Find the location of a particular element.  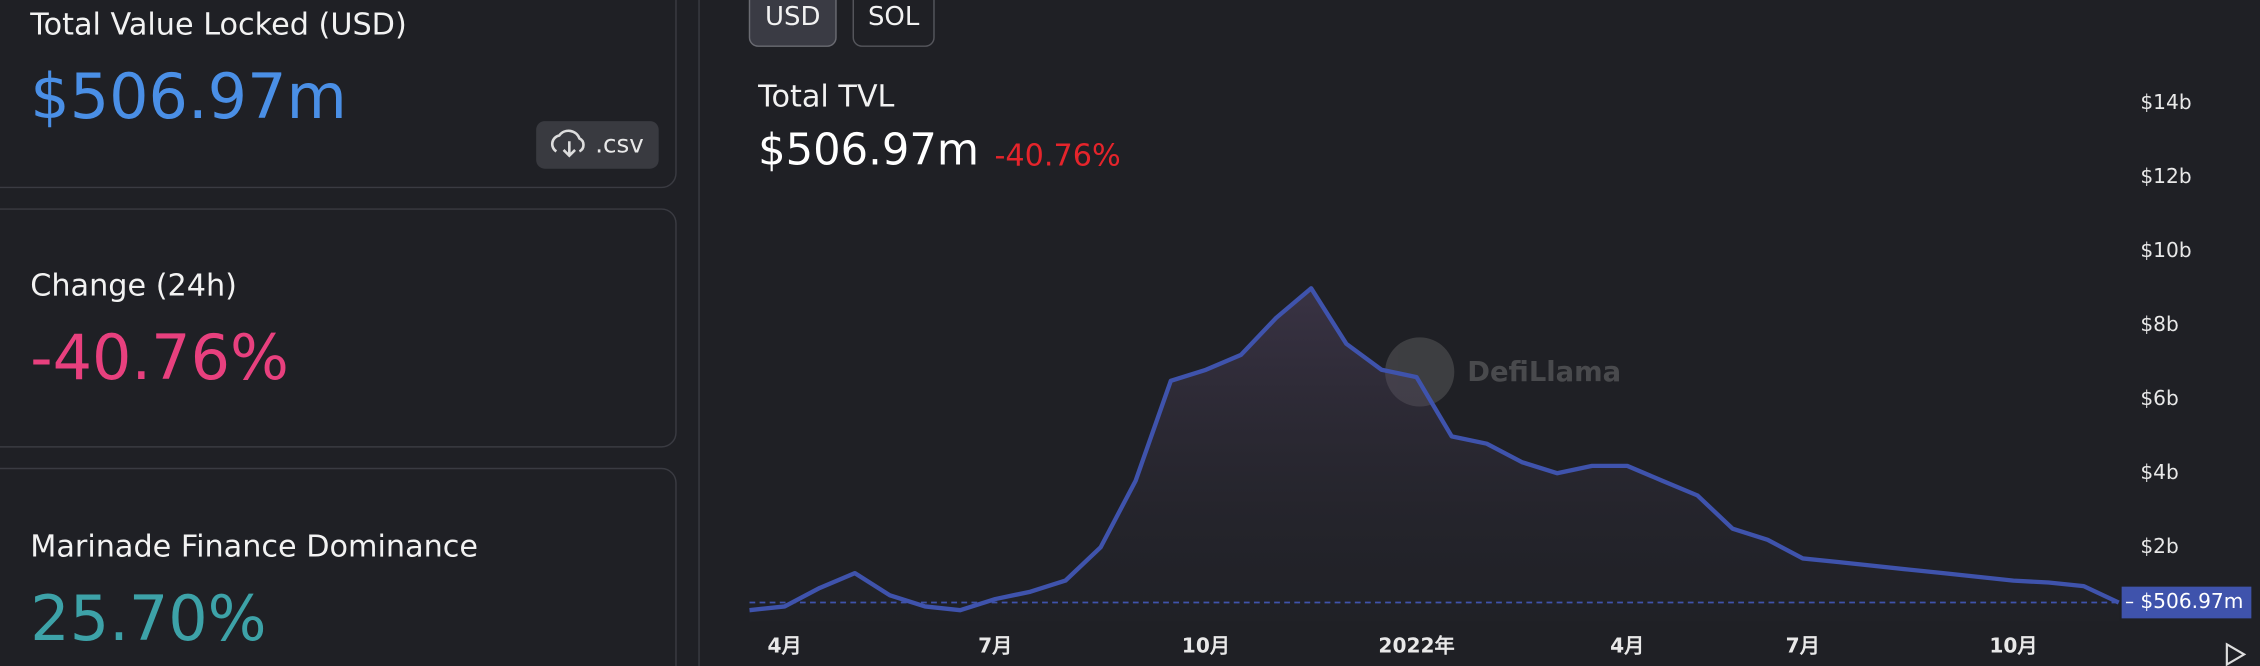

card-label: Marinade Finance Dominance is located at coordinates (254, 546).